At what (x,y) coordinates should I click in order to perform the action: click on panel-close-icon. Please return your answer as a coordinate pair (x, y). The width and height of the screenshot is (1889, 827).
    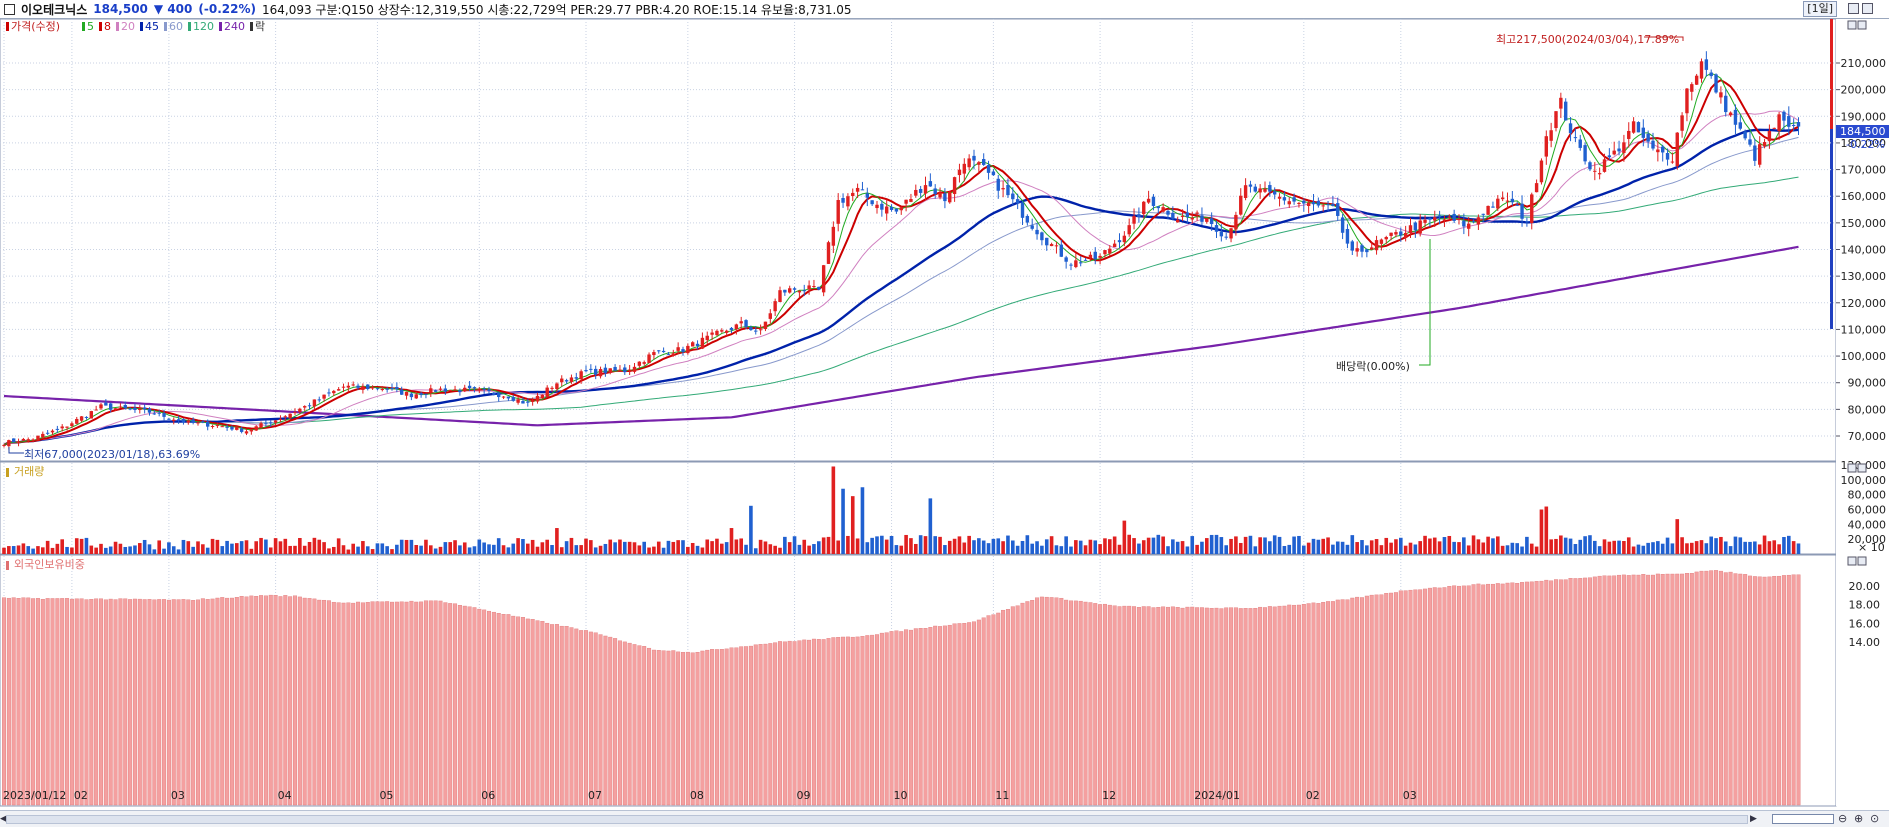
    Looking at the image, I should click on (1862, 25).